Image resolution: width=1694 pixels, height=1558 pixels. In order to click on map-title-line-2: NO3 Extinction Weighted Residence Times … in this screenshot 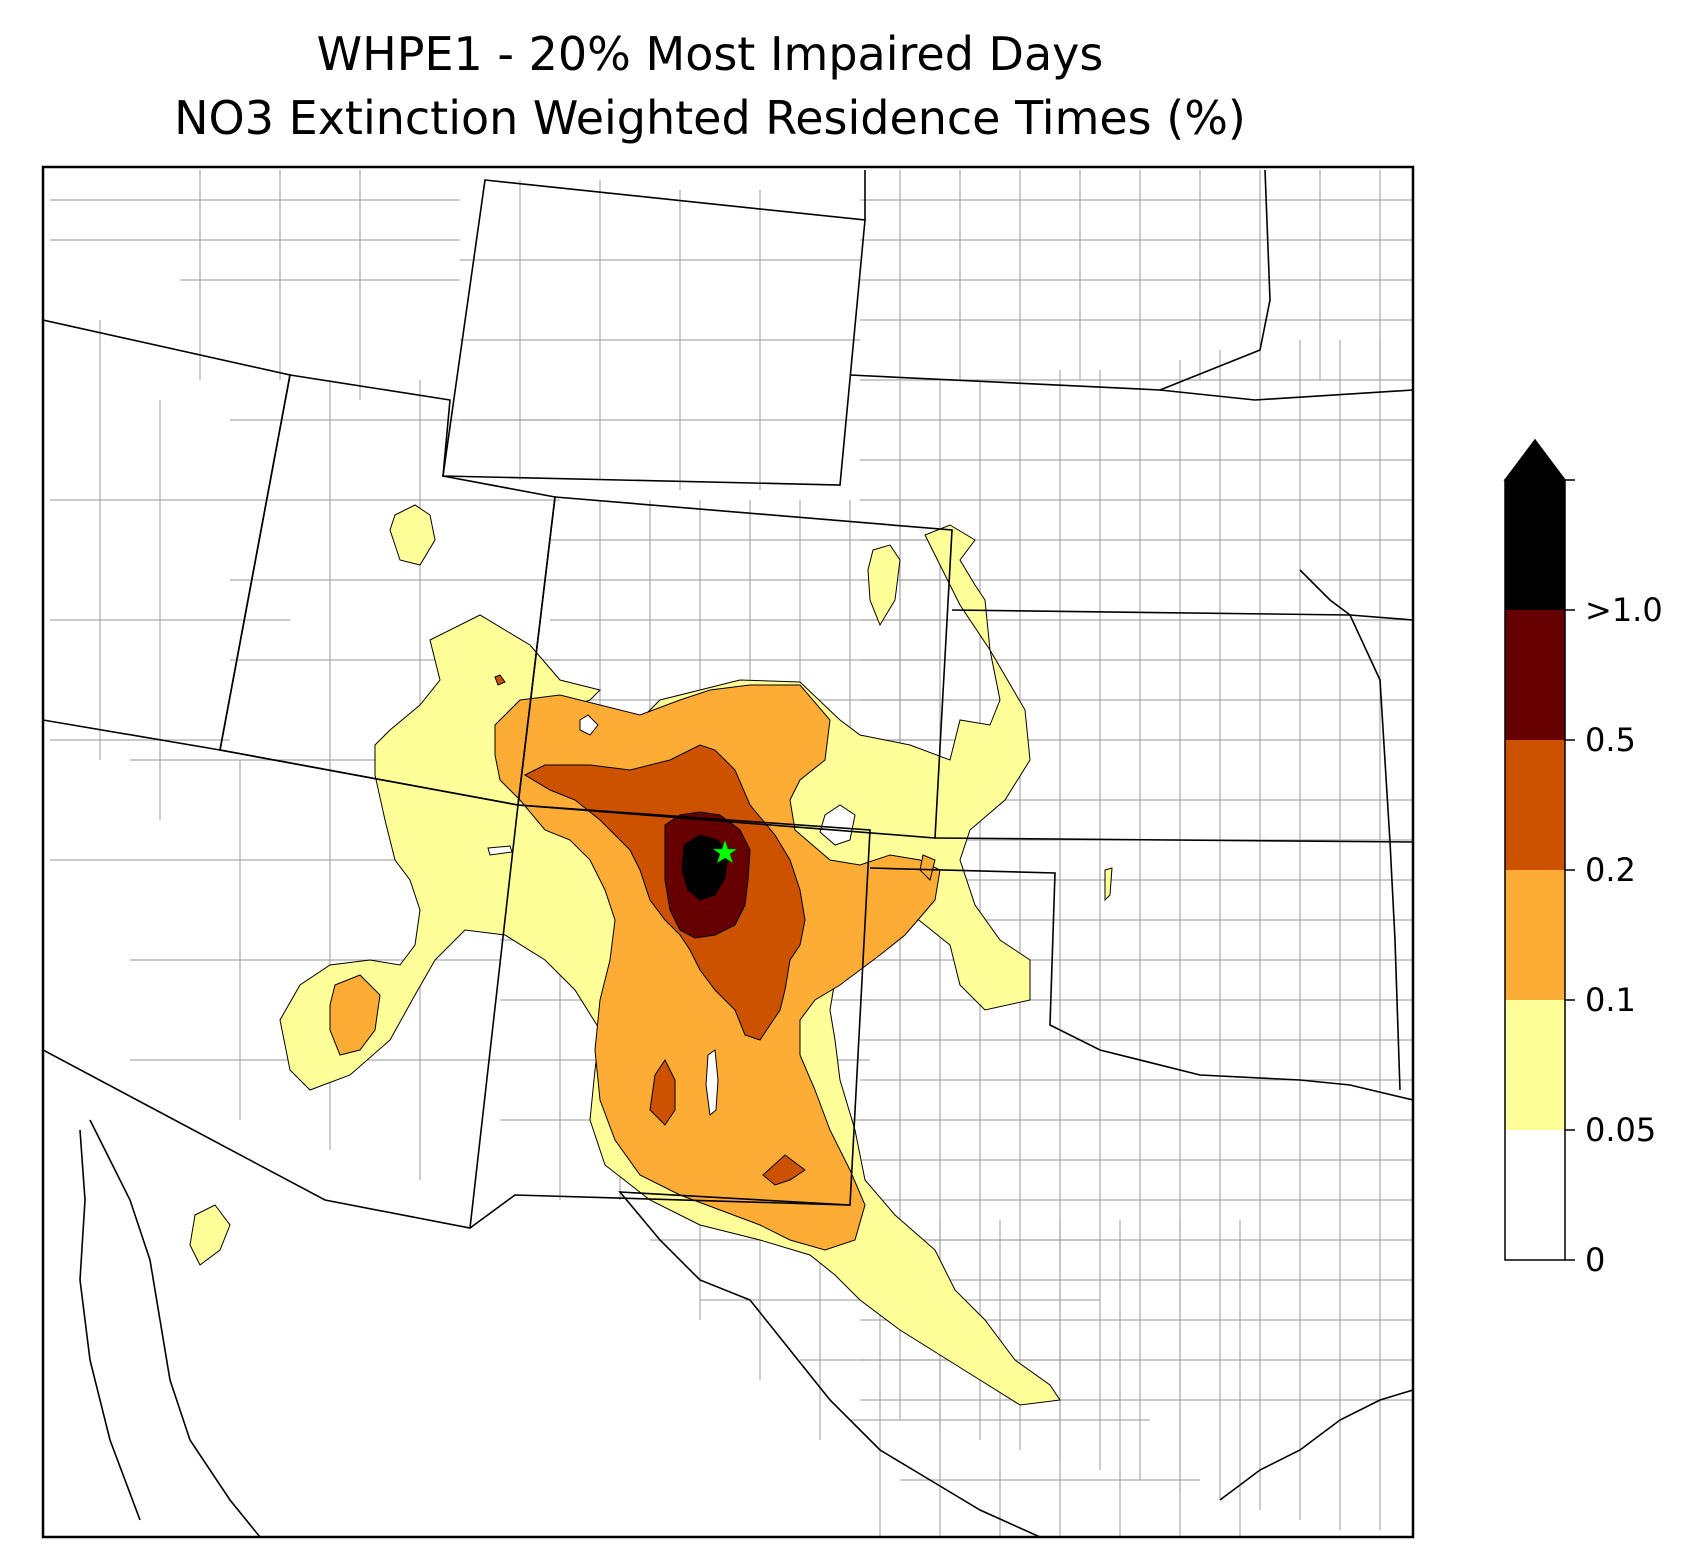, I will do `click(710, 118)`.